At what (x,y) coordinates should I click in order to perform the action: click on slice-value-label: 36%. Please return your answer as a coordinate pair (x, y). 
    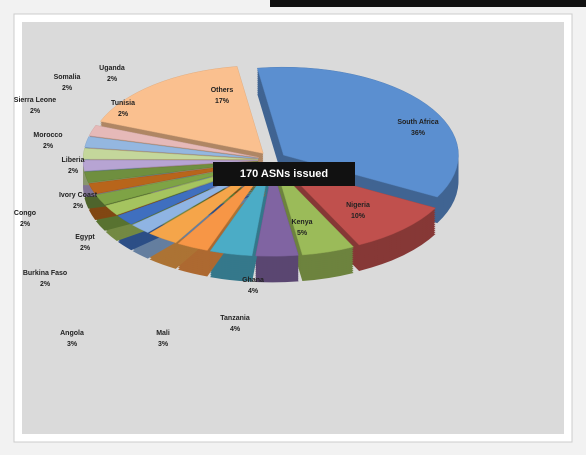
    Looking at the image, I should click on (418, 133).